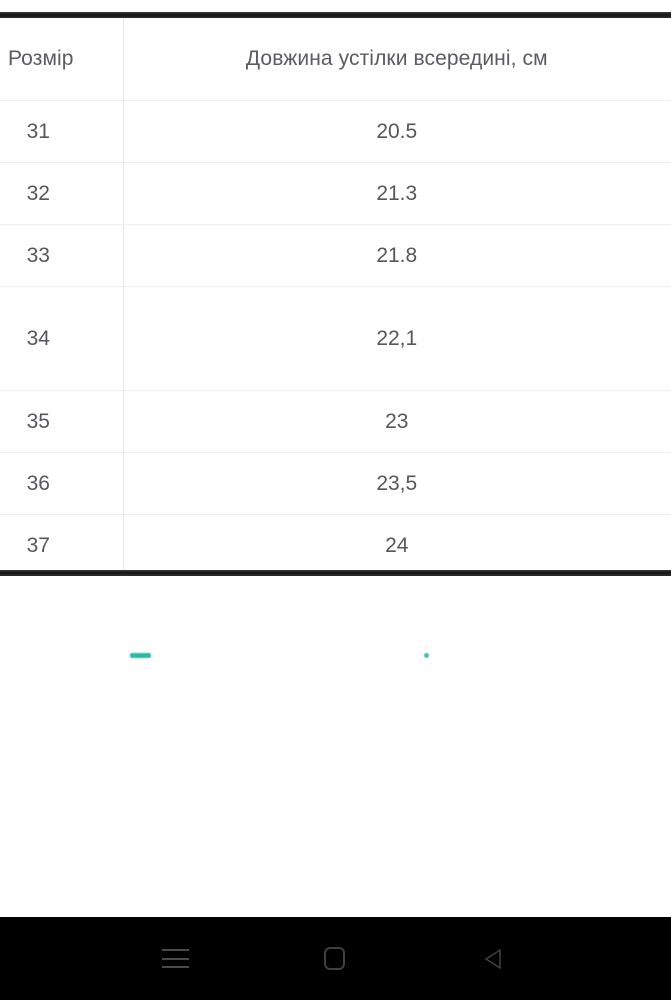  Describe the element at coordinates (335, 15) in the screenshot. I see `table-top-rule` at that location.